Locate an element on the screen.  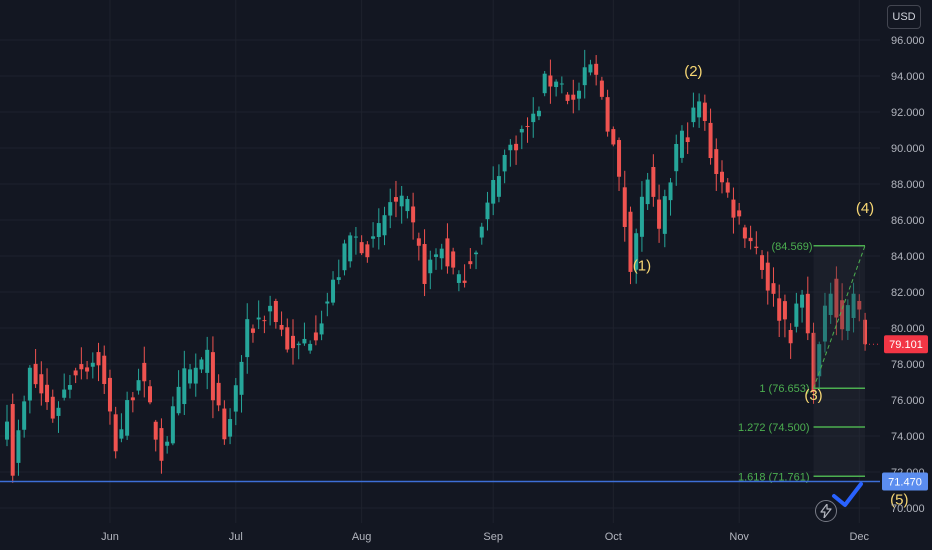
y-tick-label: 90.000 is located at coordinates (908, 149).